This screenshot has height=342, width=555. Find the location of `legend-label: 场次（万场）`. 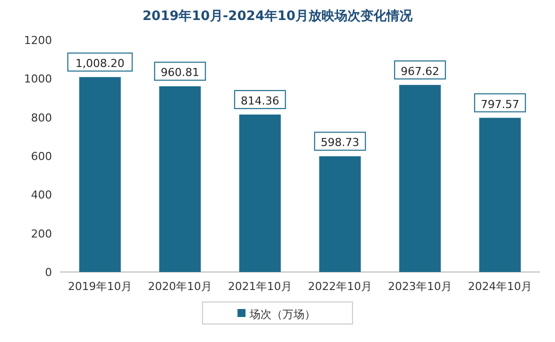

legend-label: 场次（万场） is located at coordinates (282, 314).